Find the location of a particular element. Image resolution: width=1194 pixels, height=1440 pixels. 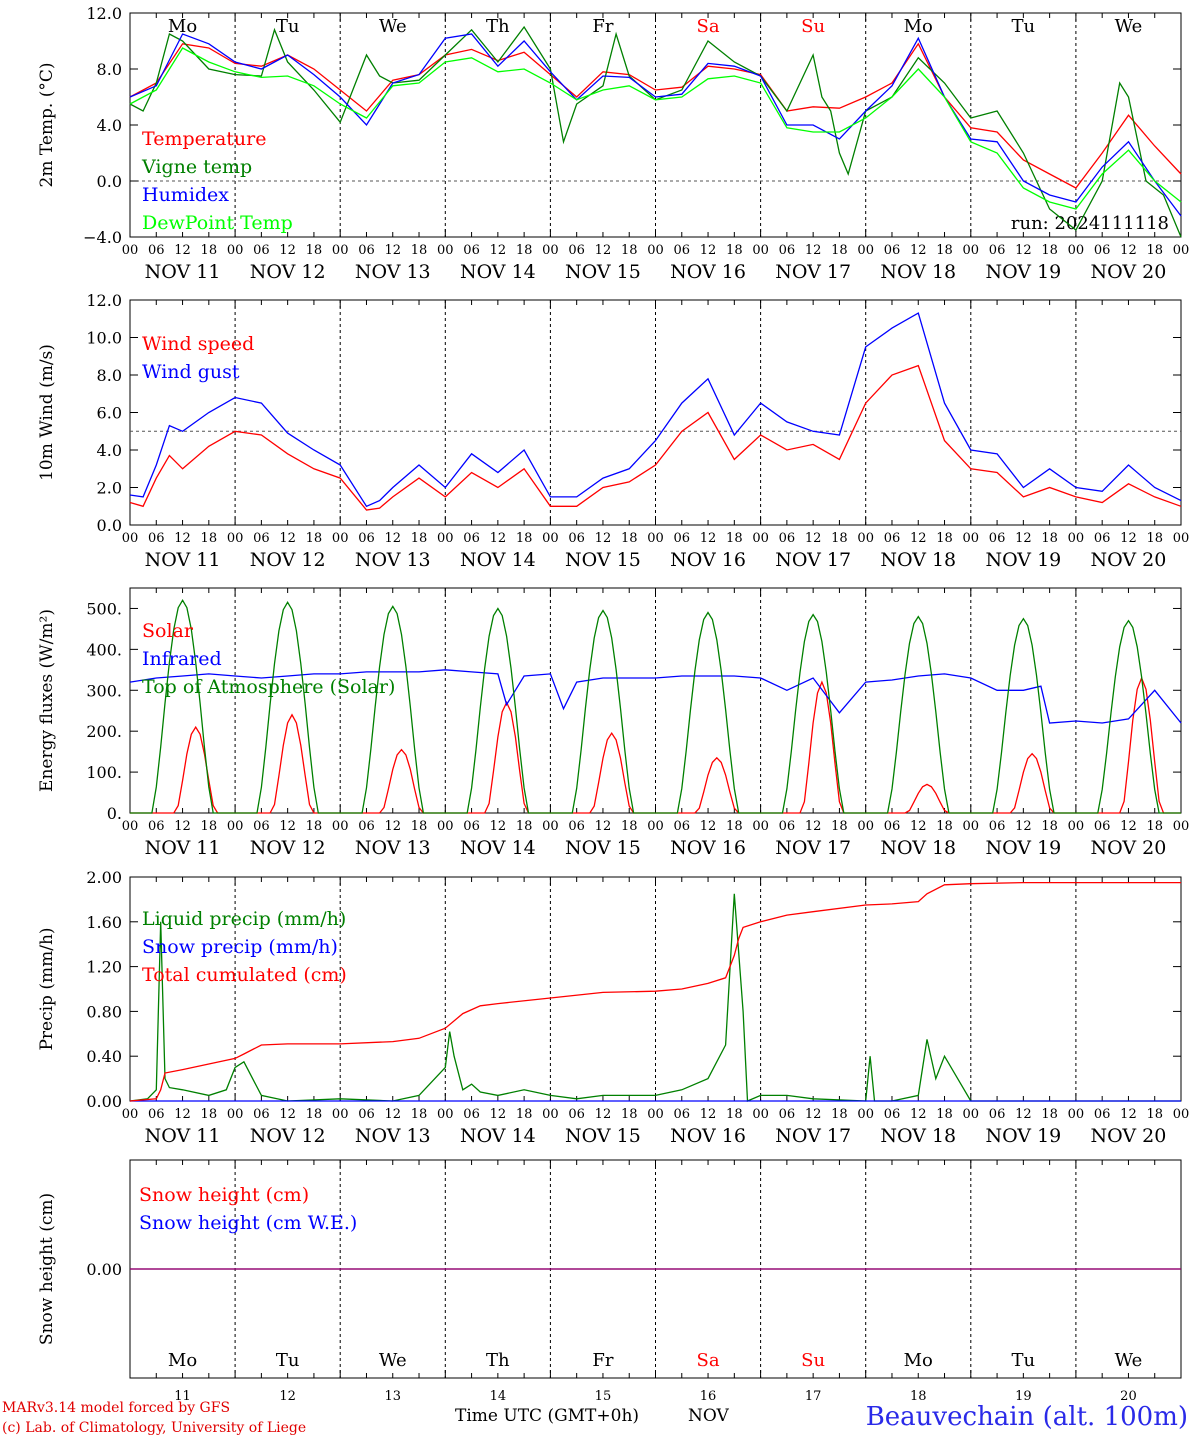

y-tick-label: 2.00 is located at coordinates (104, 877).